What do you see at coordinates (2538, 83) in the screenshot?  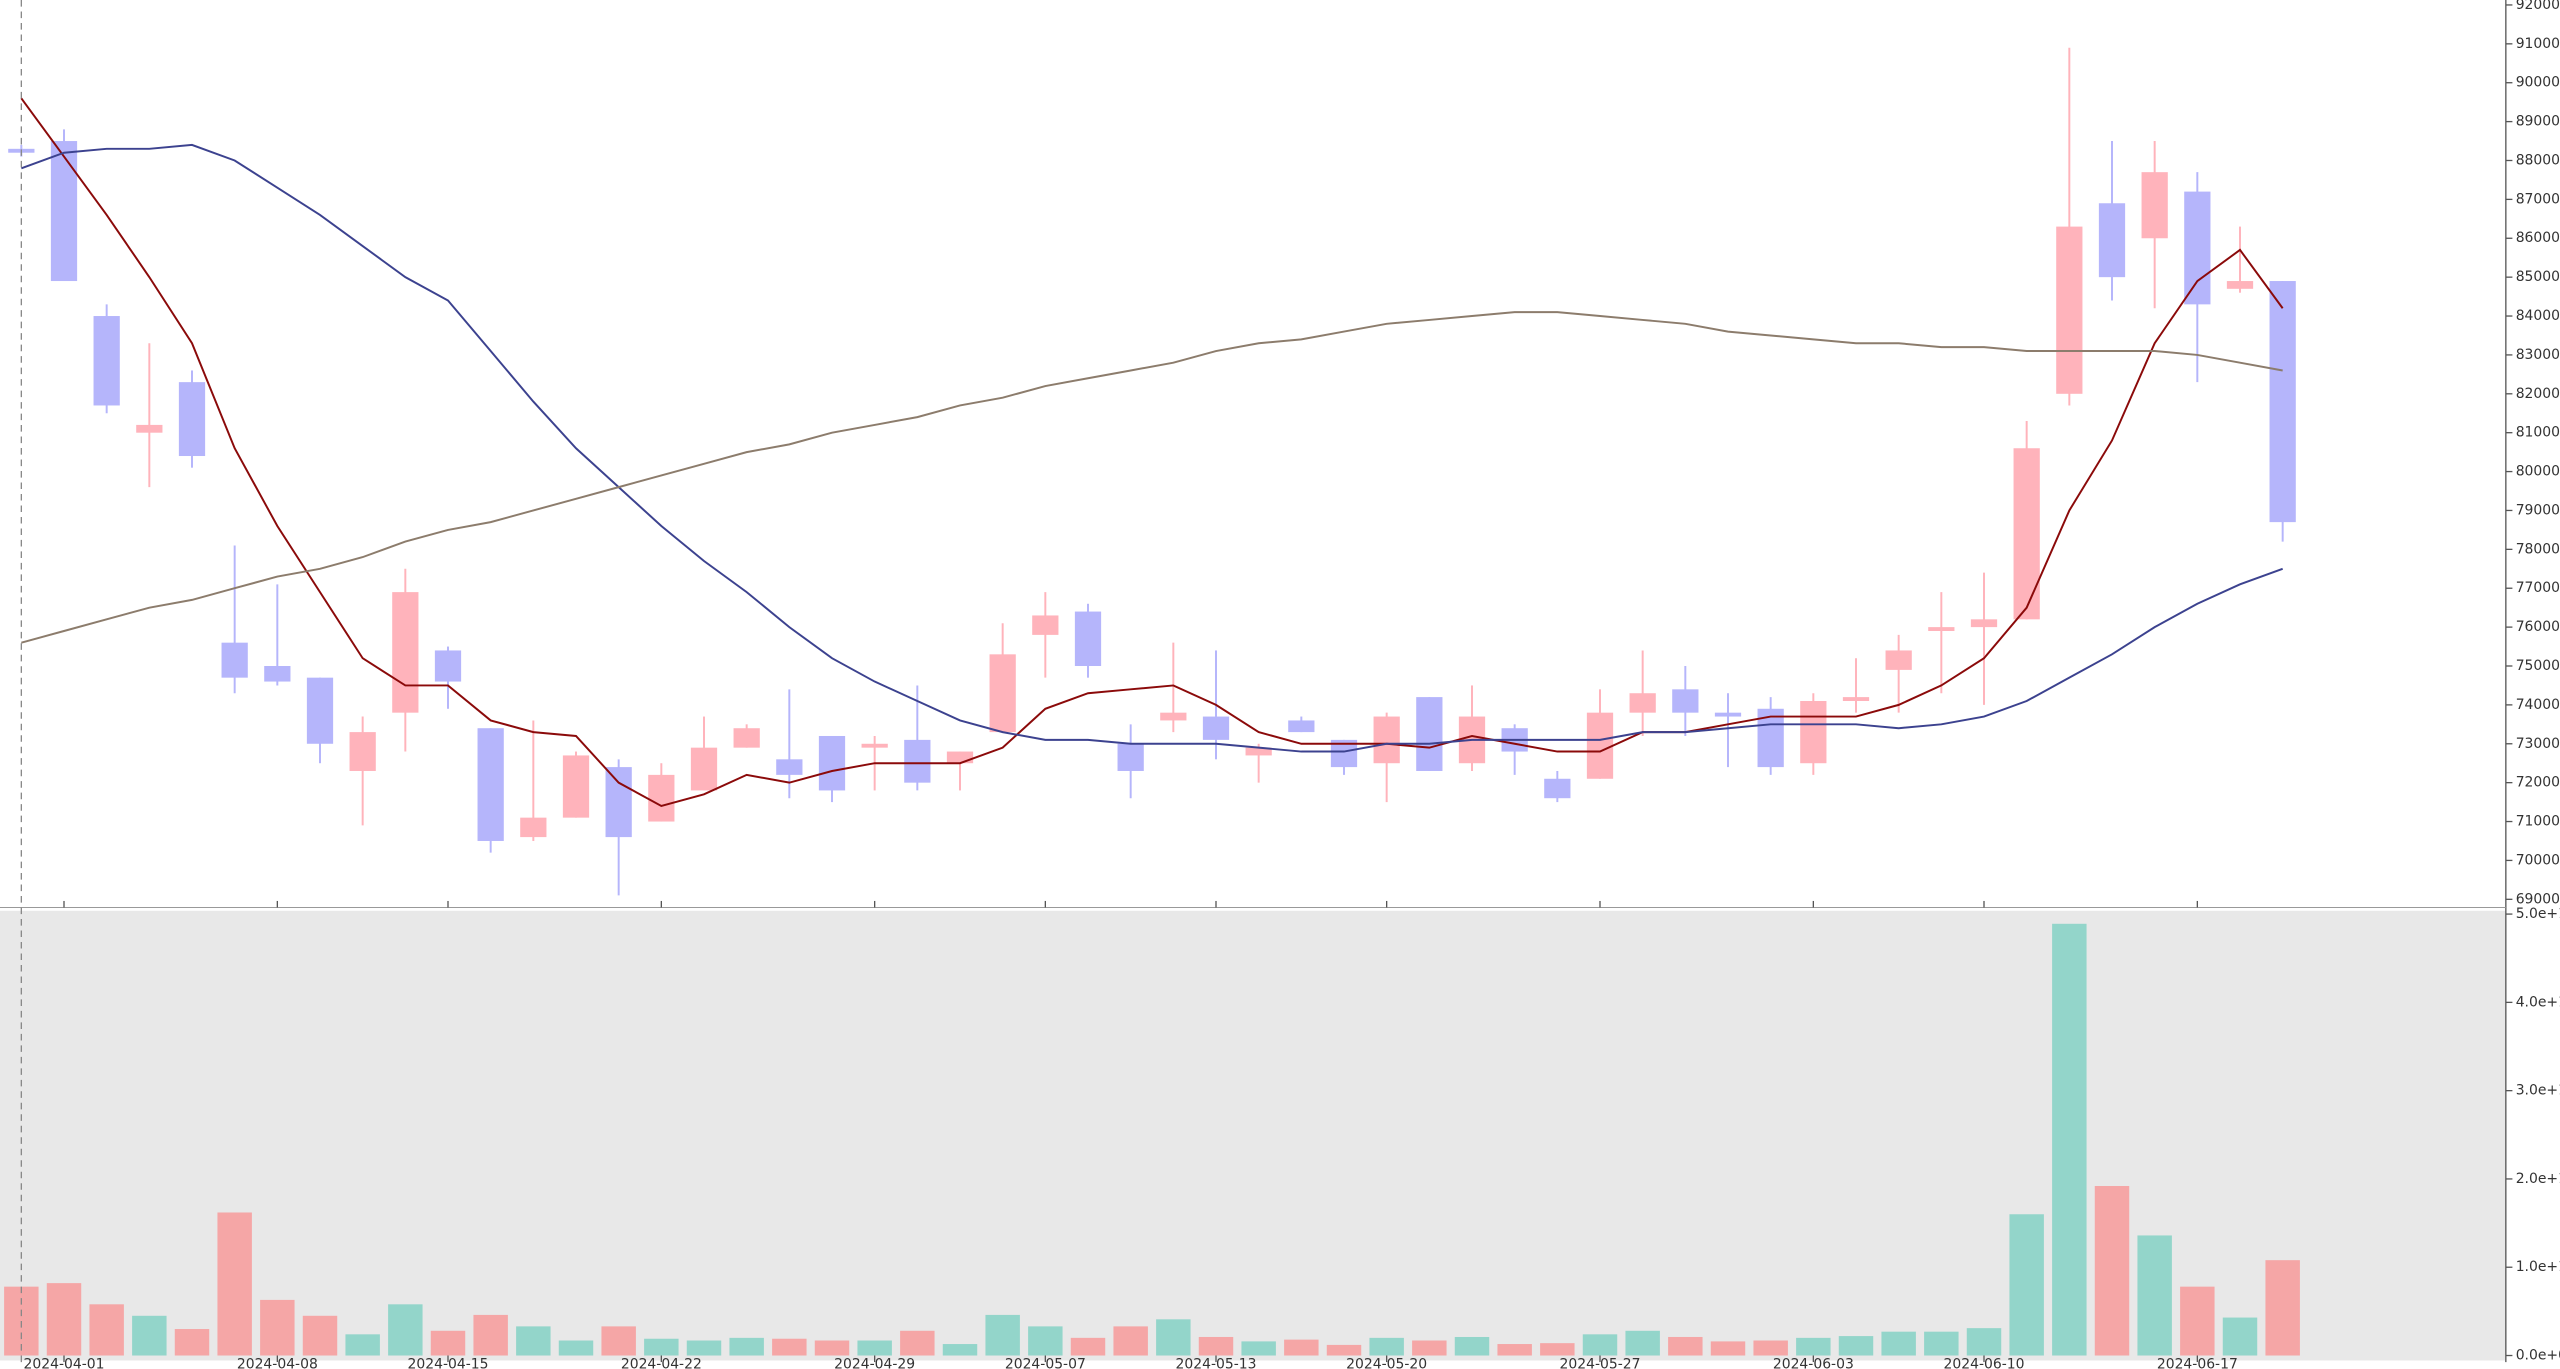 I see `y-tick-label: 90000` at bounding box center [2538, 83].